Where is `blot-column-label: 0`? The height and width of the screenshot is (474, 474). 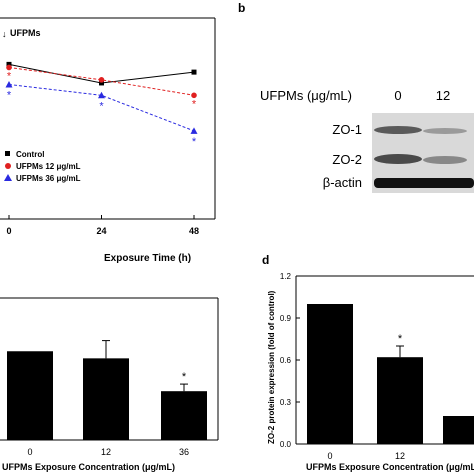
blot-column-label: 0 is located at coordinates (397, 95).